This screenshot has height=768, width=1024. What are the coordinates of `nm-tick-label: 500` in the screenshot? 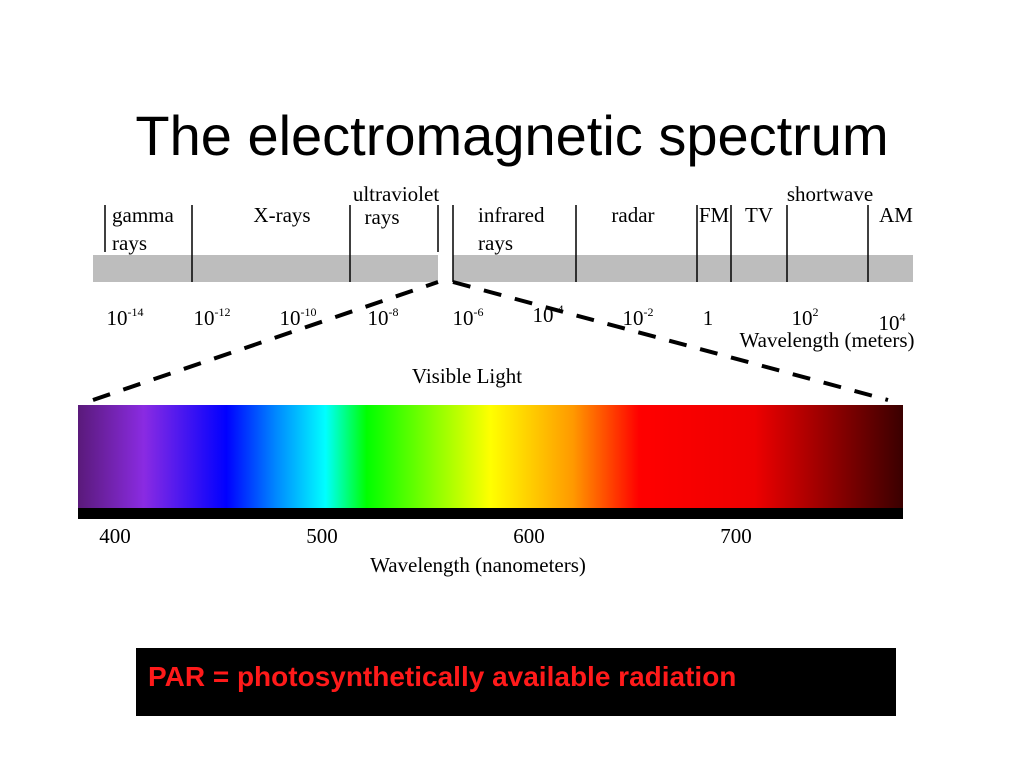 It's located at (322, 536).